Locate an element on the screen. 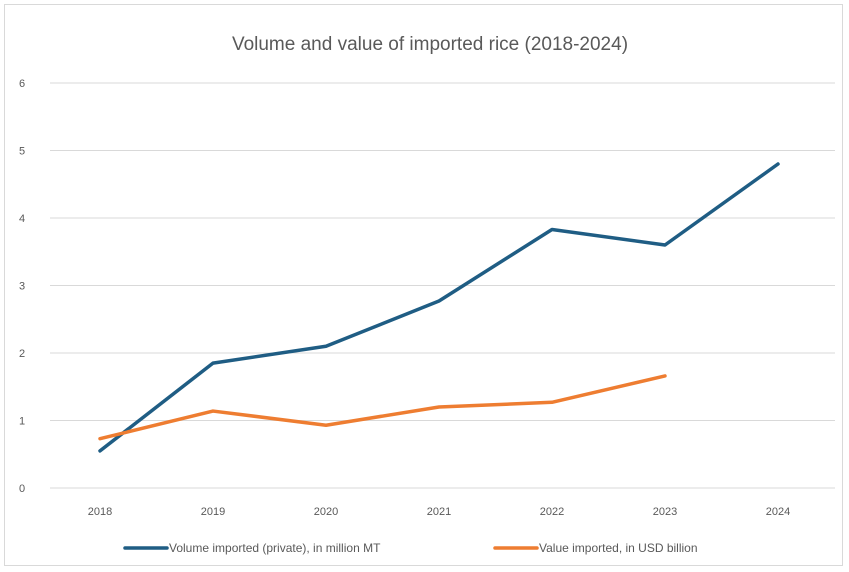 The height and width of the screenshot is (572, 849). y-tick-label: 3 is located at coordinates (22, 287).